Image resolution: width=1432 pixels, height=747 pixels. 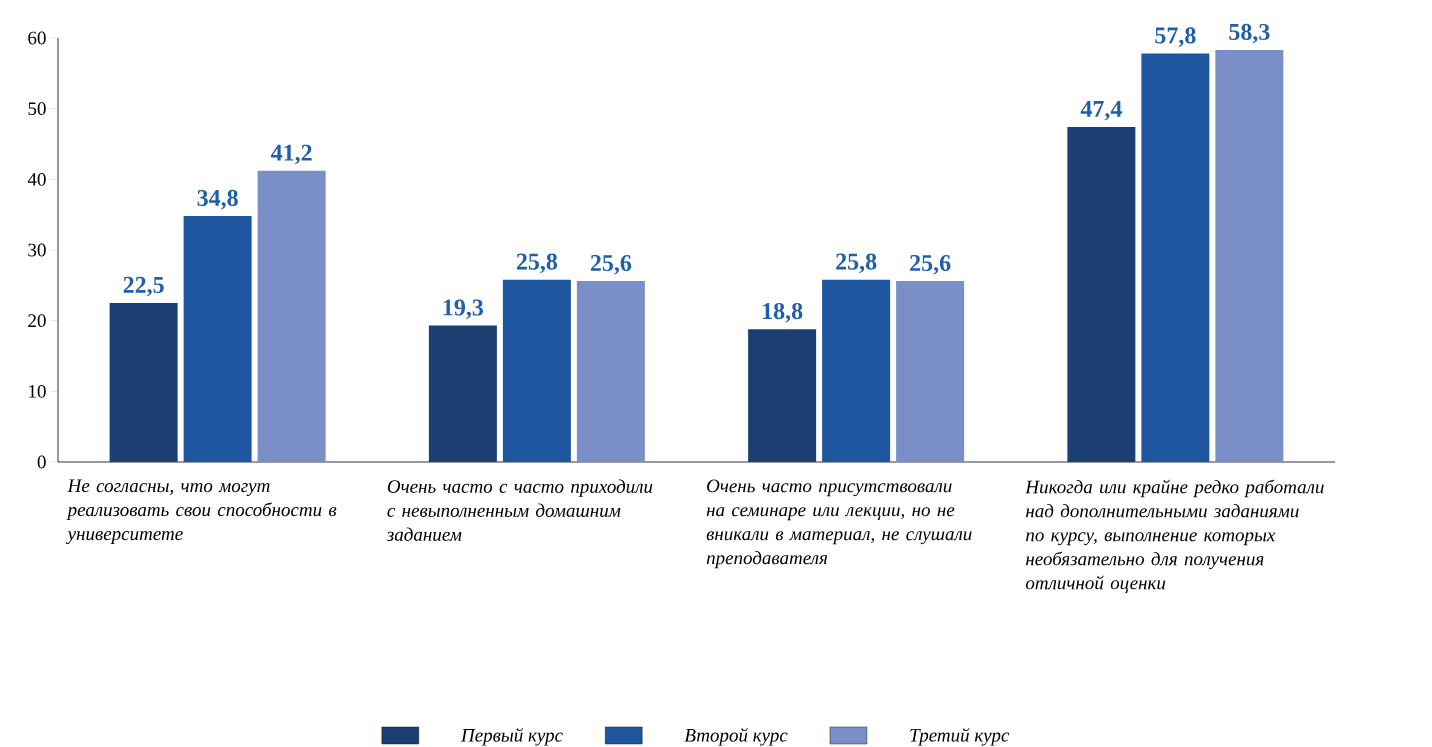 I want to click on data-label: 57,8, so click(x=1175, y=37).